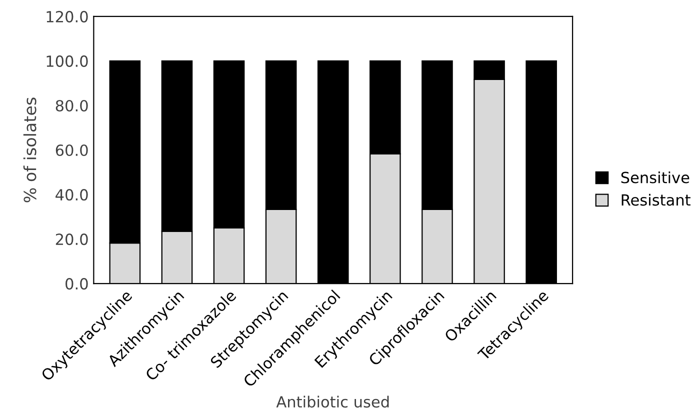 Image resolution: width=694 pixels, height=411 pixels. Describe the element at coordinates (655, 177) in the screenshot. I see `legend-label: Sensitive` at that location.